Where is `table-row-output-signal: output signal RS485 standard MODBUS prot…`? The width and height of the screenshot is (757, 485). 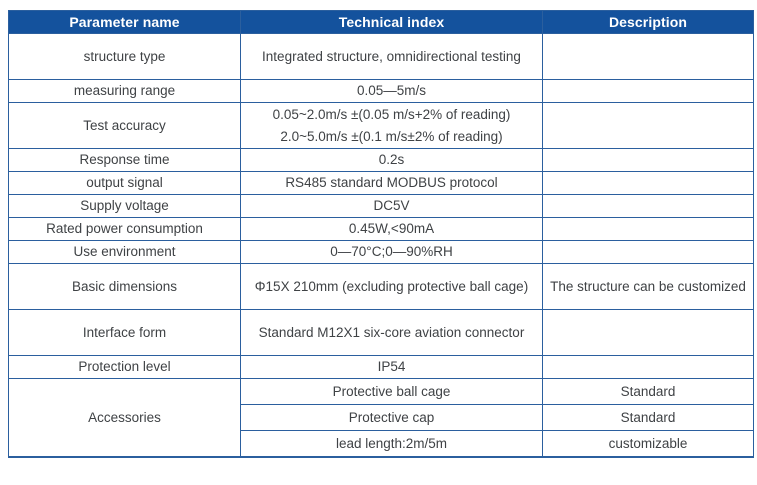 table-row-output-signal: output signal RS485 standard MODBUS prot… is located at coordinates (381, 183).